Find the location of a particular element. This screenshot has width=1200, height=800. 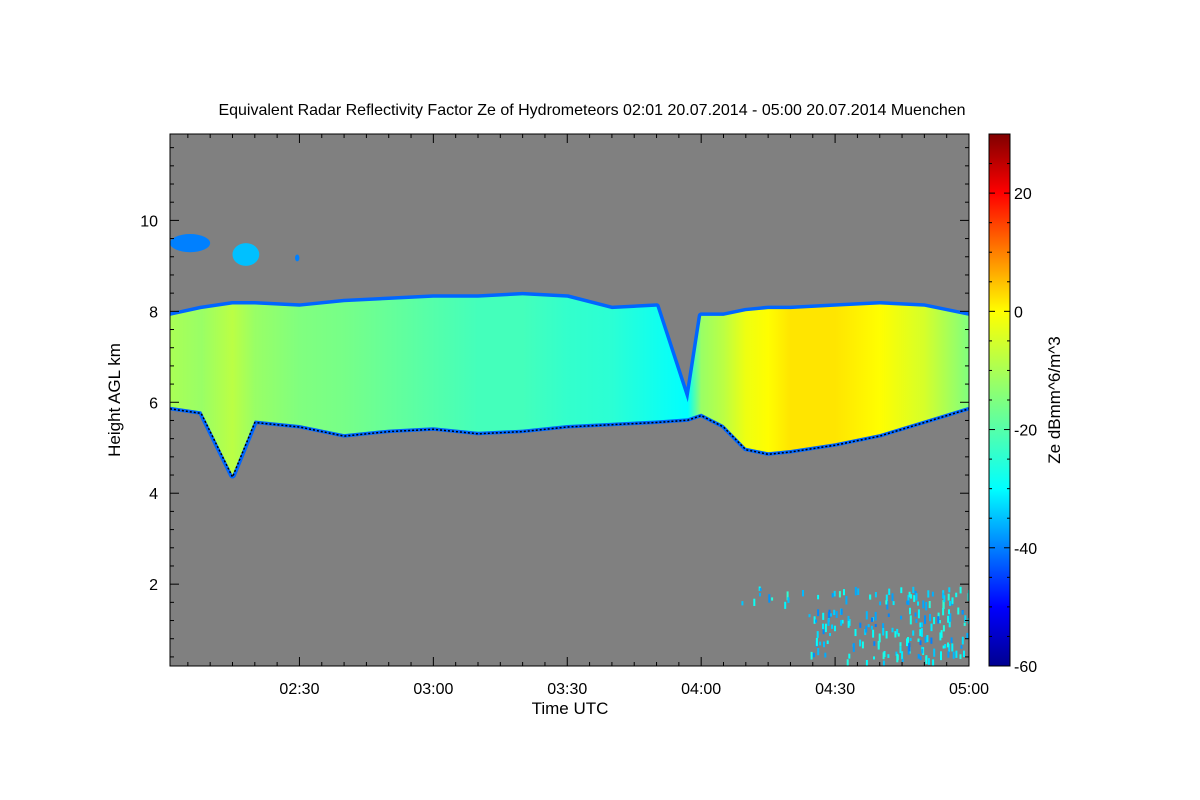

x-tick-label: 03:00 is located at coordinates (433, 689).